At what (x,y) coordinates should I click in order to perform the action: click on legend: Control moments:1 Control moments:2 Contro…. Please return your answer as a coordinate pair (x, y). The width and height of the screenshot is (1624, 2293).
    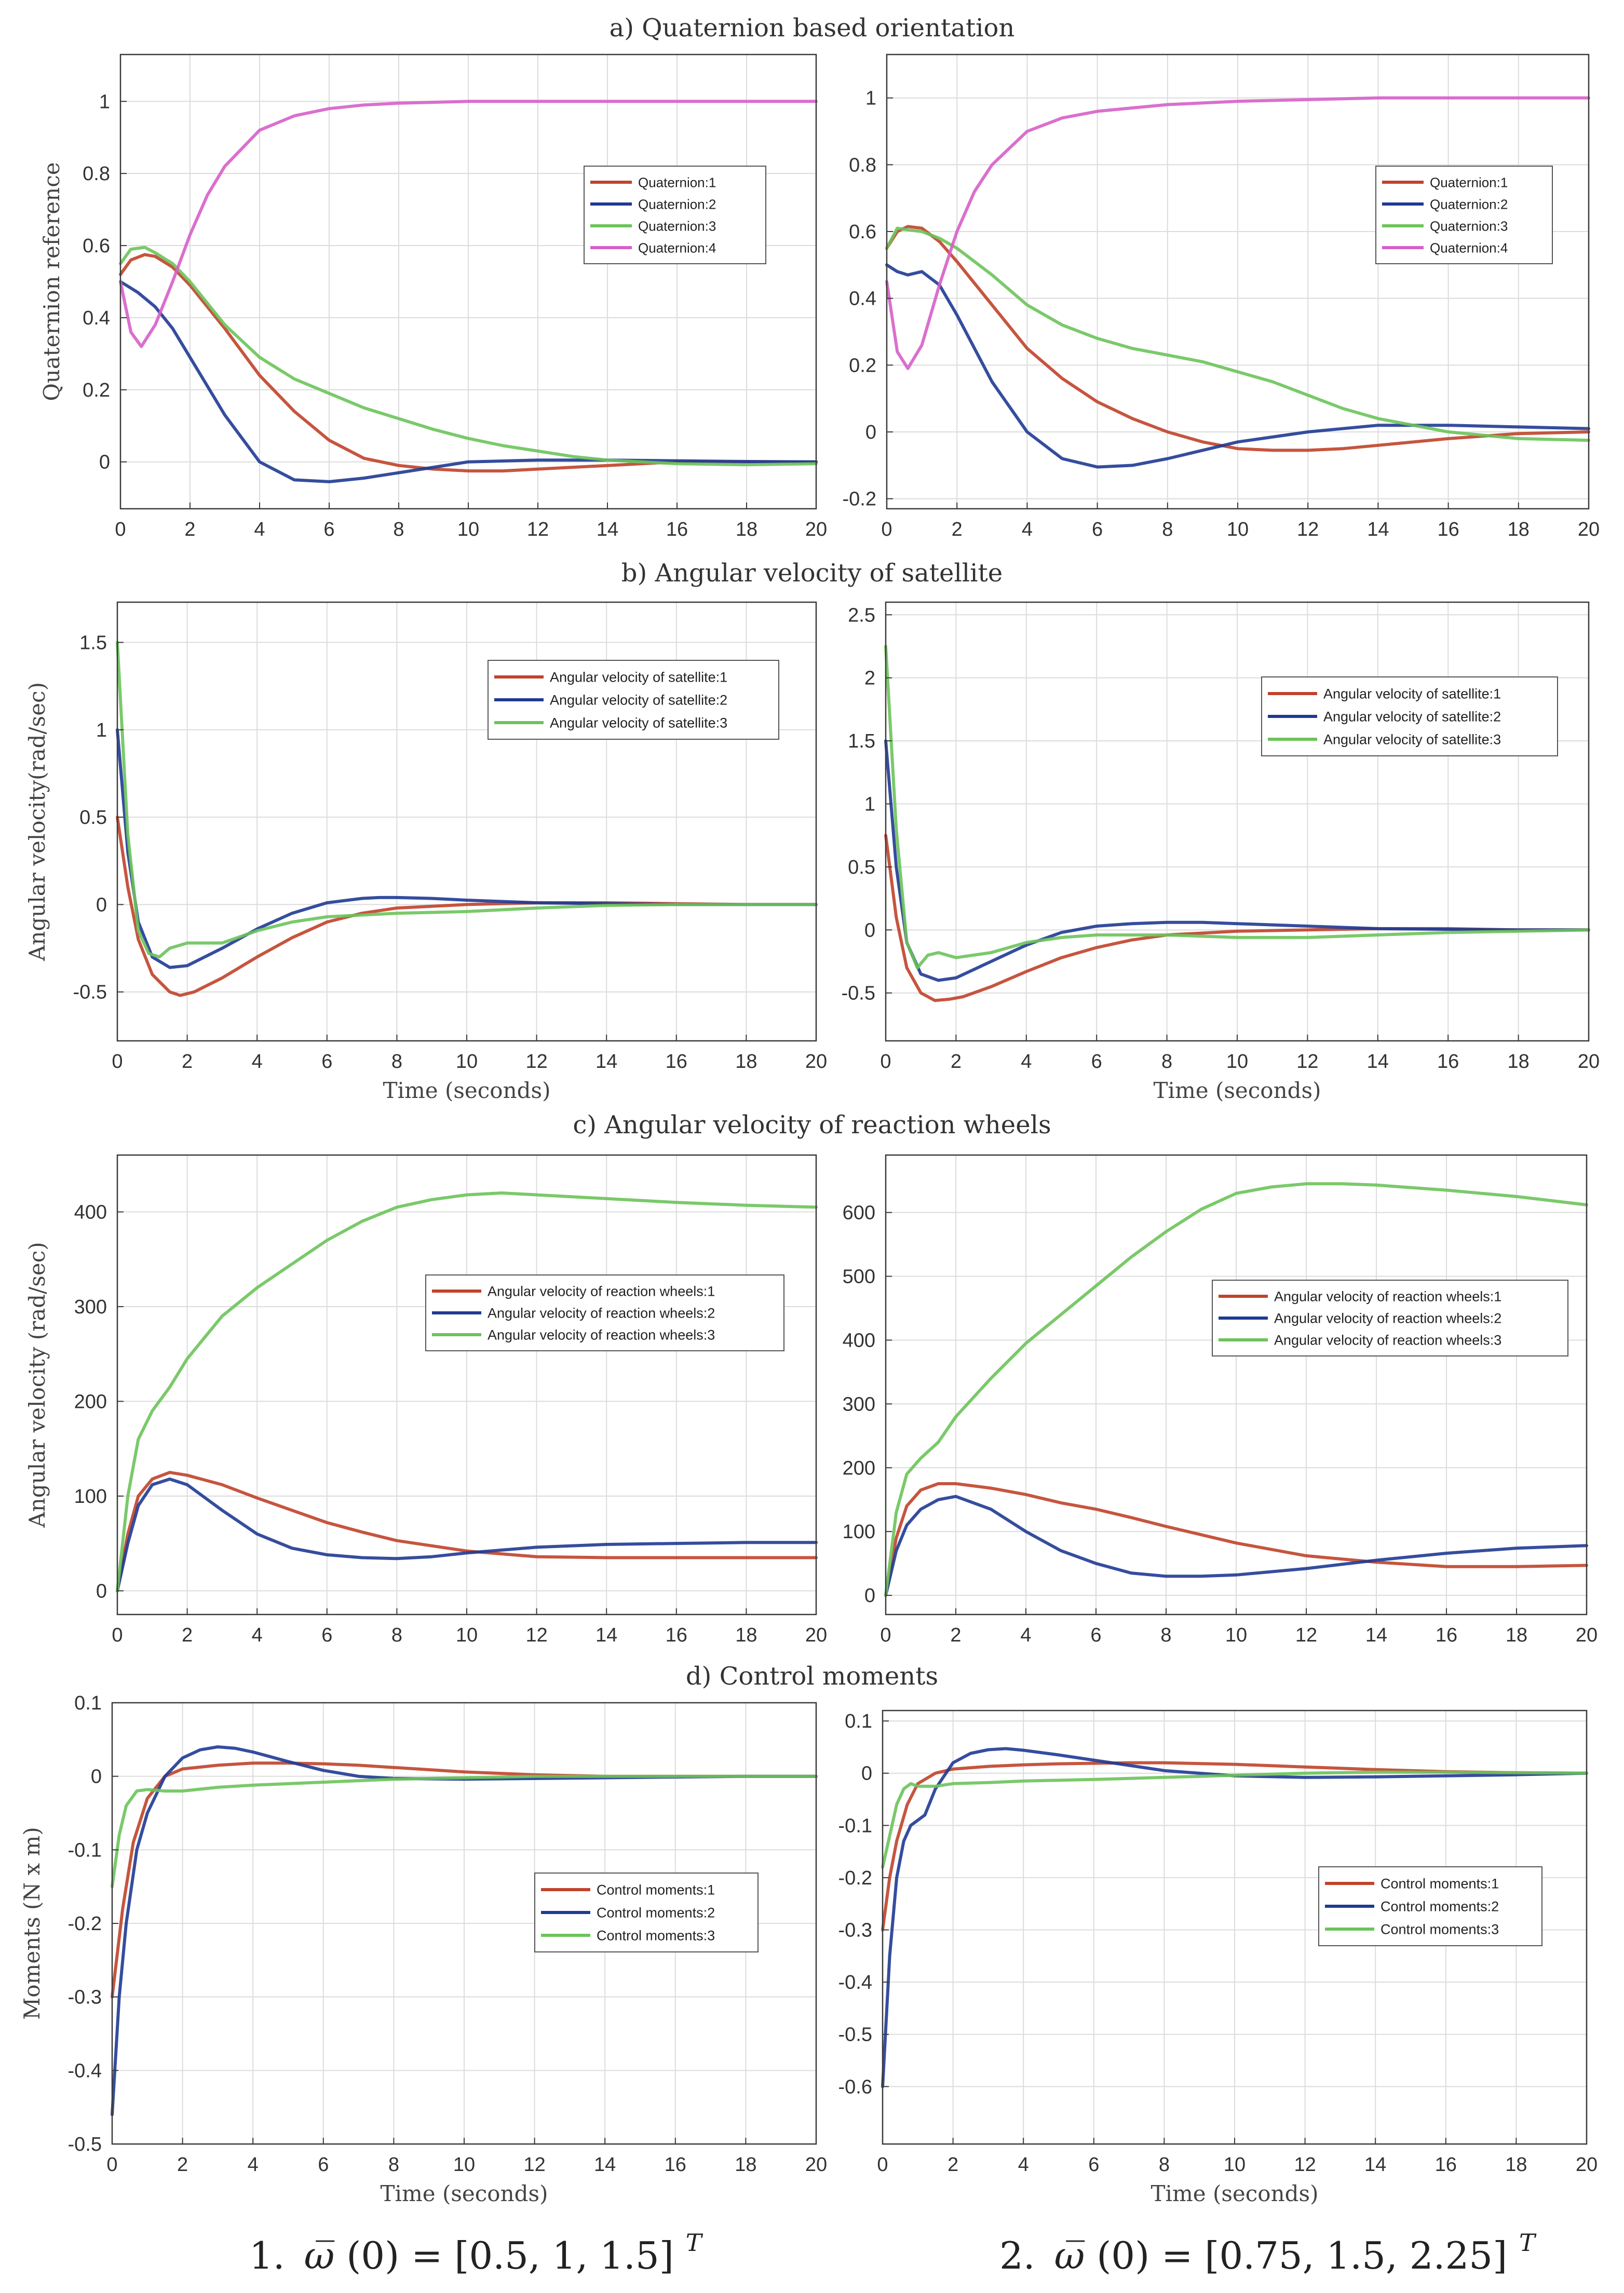
    Looking at the image, I should click on (646, 1912).